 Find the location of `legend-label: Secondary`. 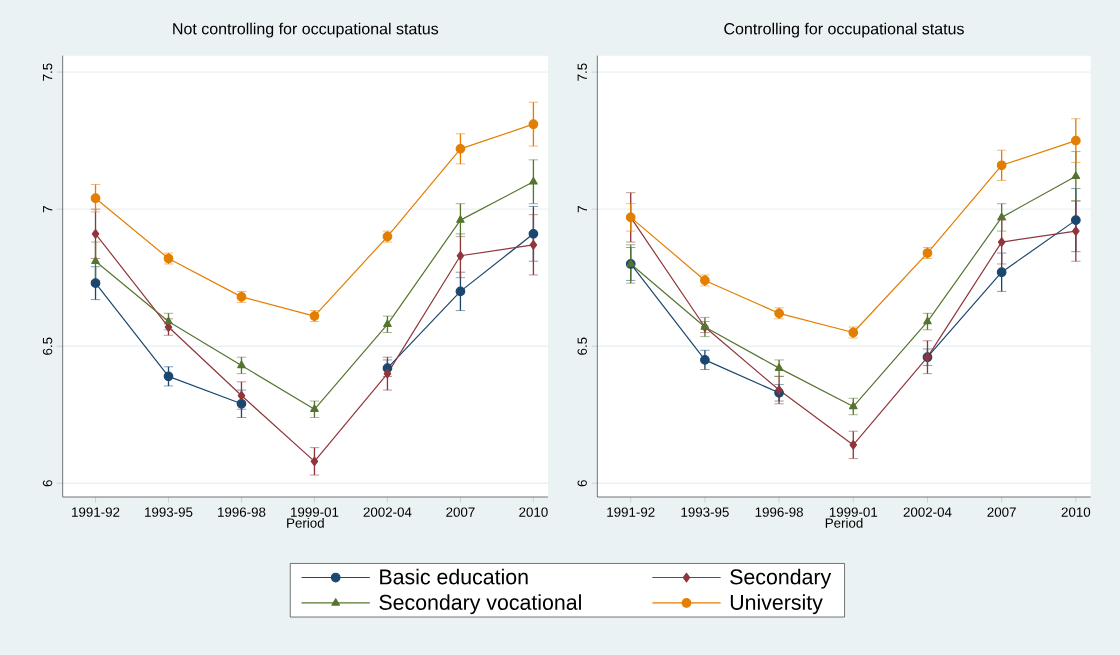

legend-label: Secondary is located at coordinates (781, 578).